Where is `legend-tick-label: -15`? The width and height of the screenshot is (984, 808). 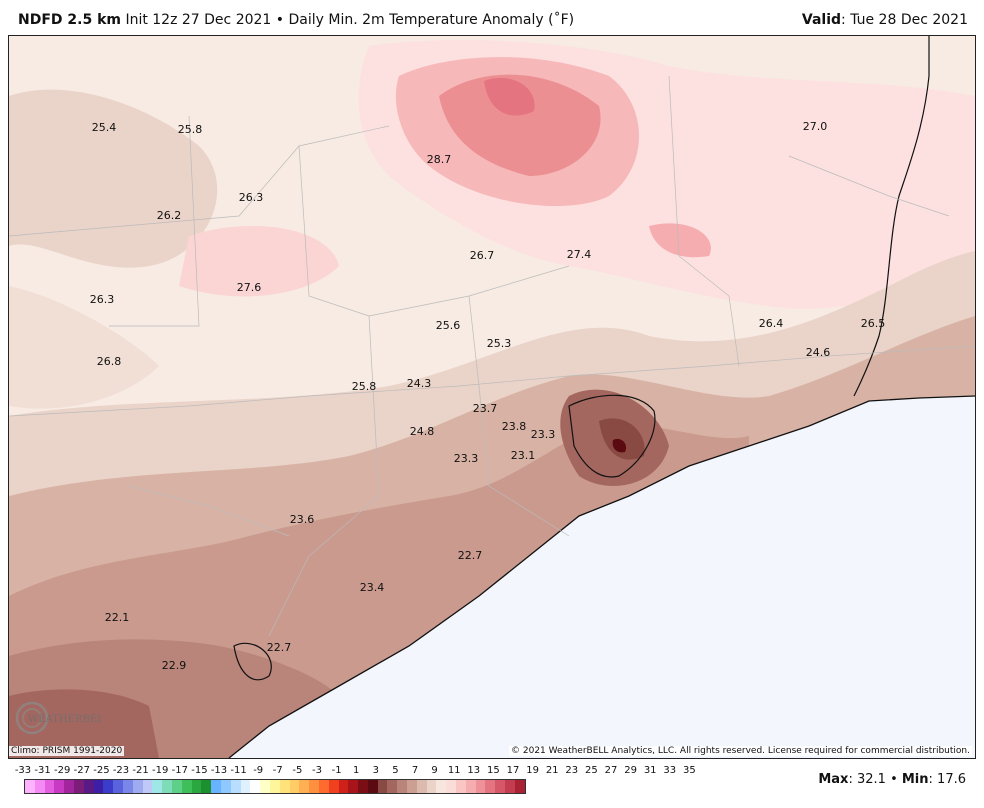
legend-tick-label: -15 is located at coordinates (199, 770).